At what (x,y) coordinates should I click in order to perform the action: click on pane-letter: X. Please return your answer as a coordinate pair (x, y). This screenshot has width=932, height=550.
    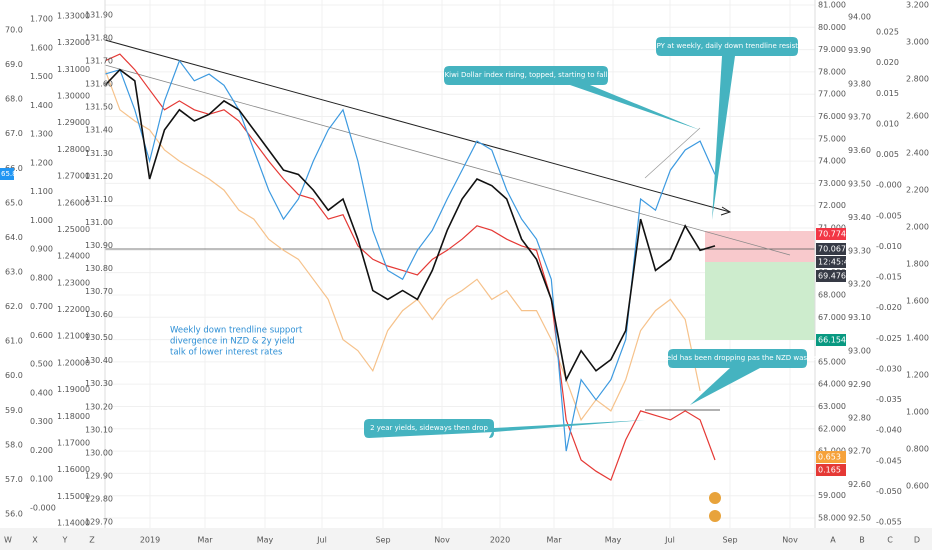
    Looking at the image, I should click on (35, 540).